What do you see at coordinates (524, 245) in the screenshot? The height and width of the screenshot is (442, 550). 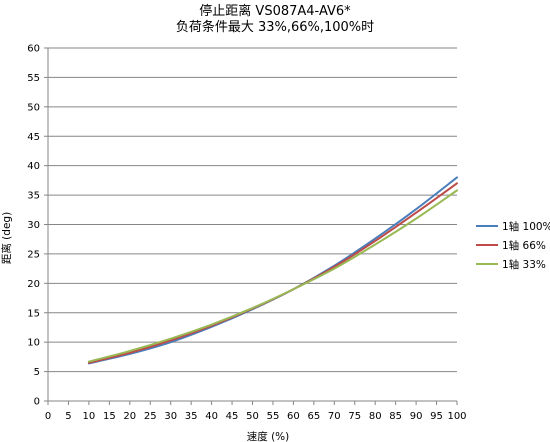 I see `legend-label: 1轴 66%` at bounding box center [524, 245].